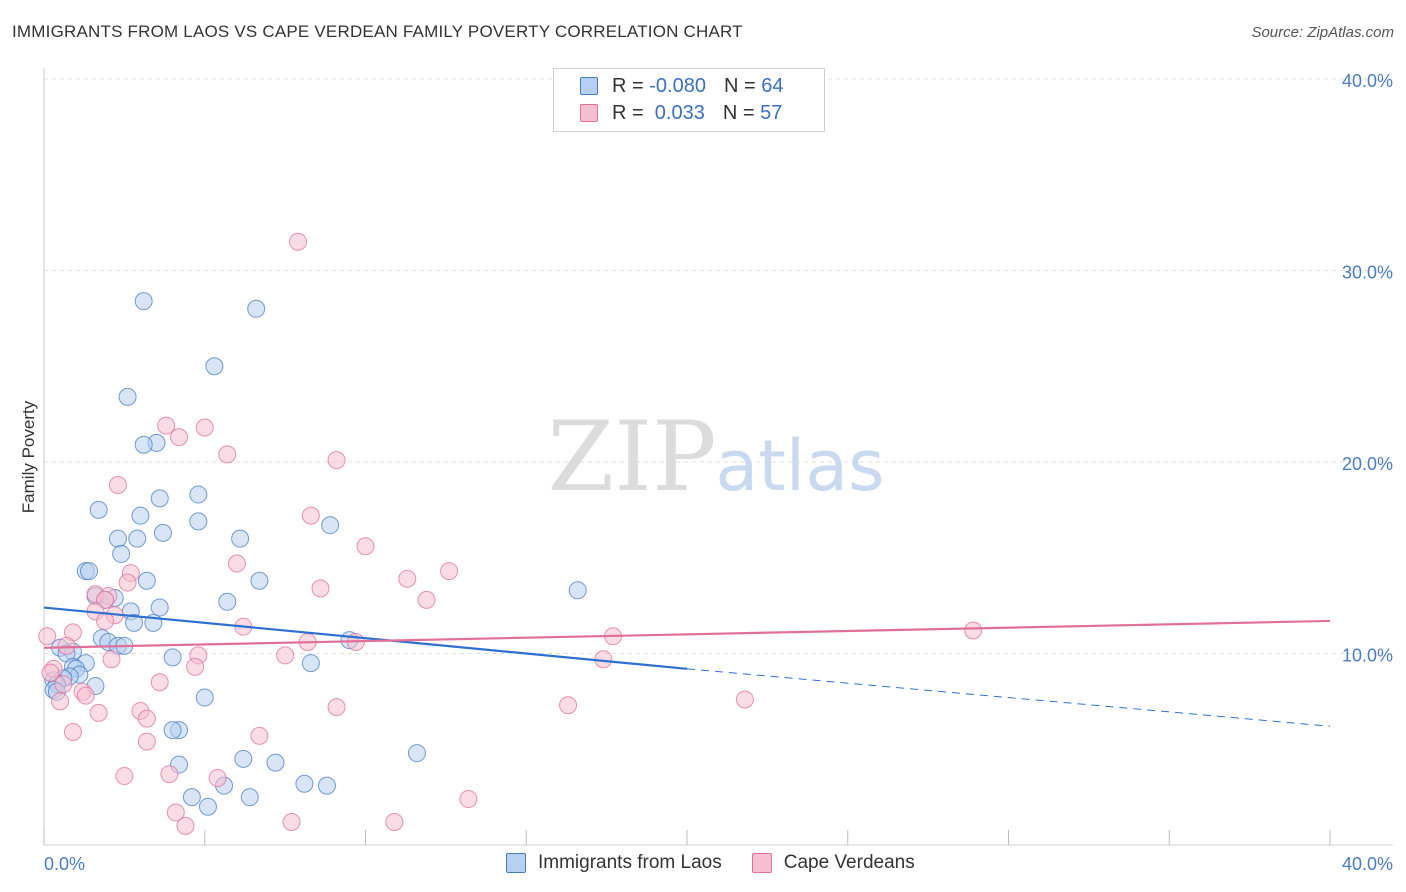 This screenshot has width=1406, height=892. Describe the element at coordinates (630, 862) in the screenshot. I see `legend-label-laos: Immigrants from Laos` at that location.